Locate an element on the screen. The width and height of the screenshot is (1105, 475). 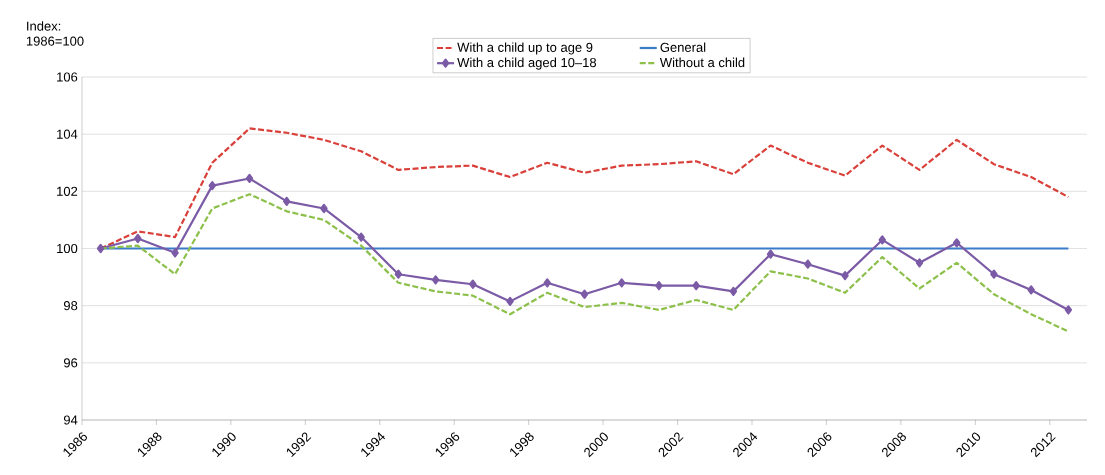
y-tick-label: 96 is located at coordinates (70, 363).